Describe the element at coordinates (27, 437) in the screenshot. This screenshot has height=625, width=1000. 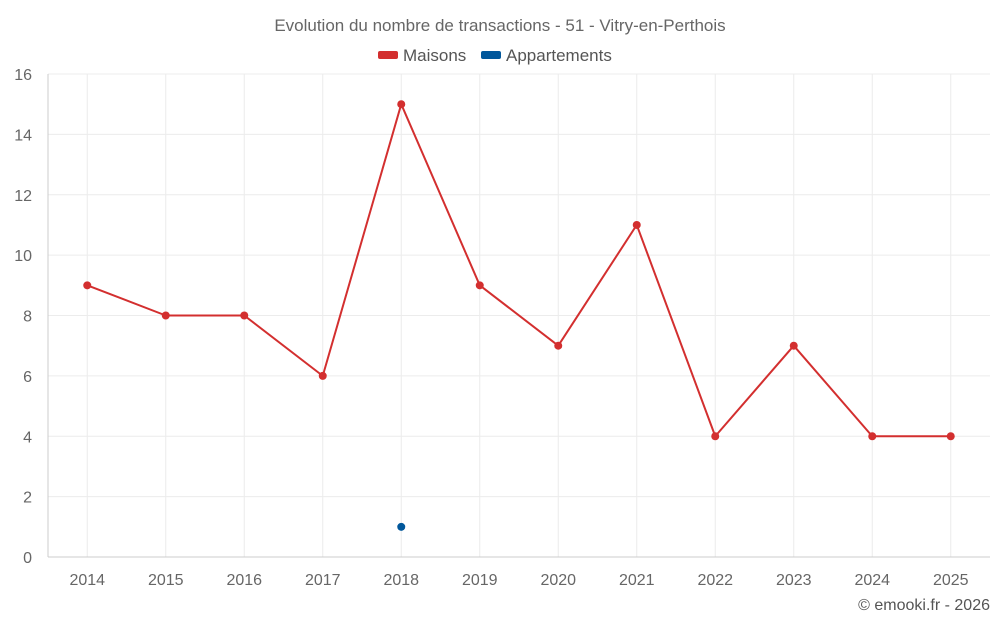
I see `y-tick-label: 4` at that location.